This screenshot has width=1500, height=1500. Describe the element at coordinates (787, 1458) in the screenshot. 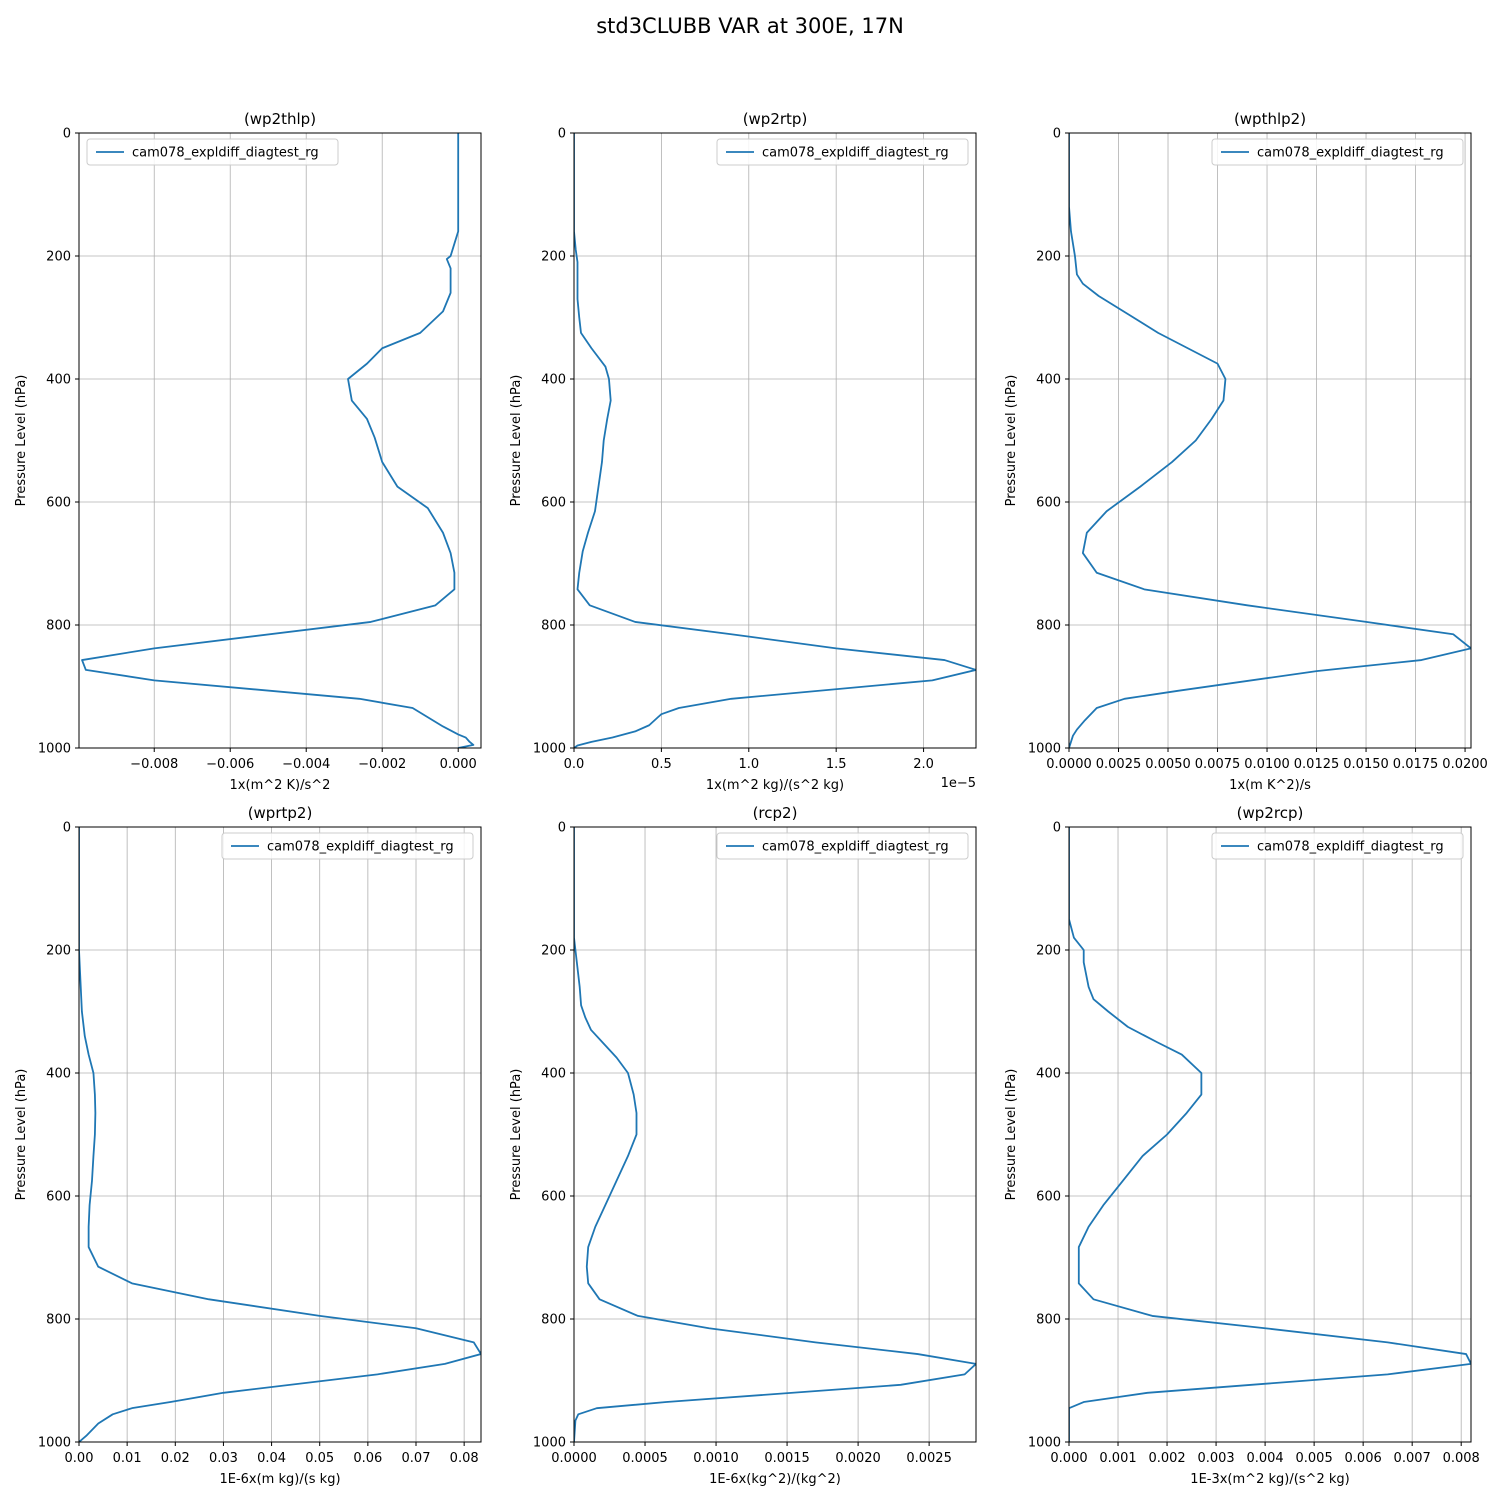

I see `x-tick-label: 0.0015` at that location.